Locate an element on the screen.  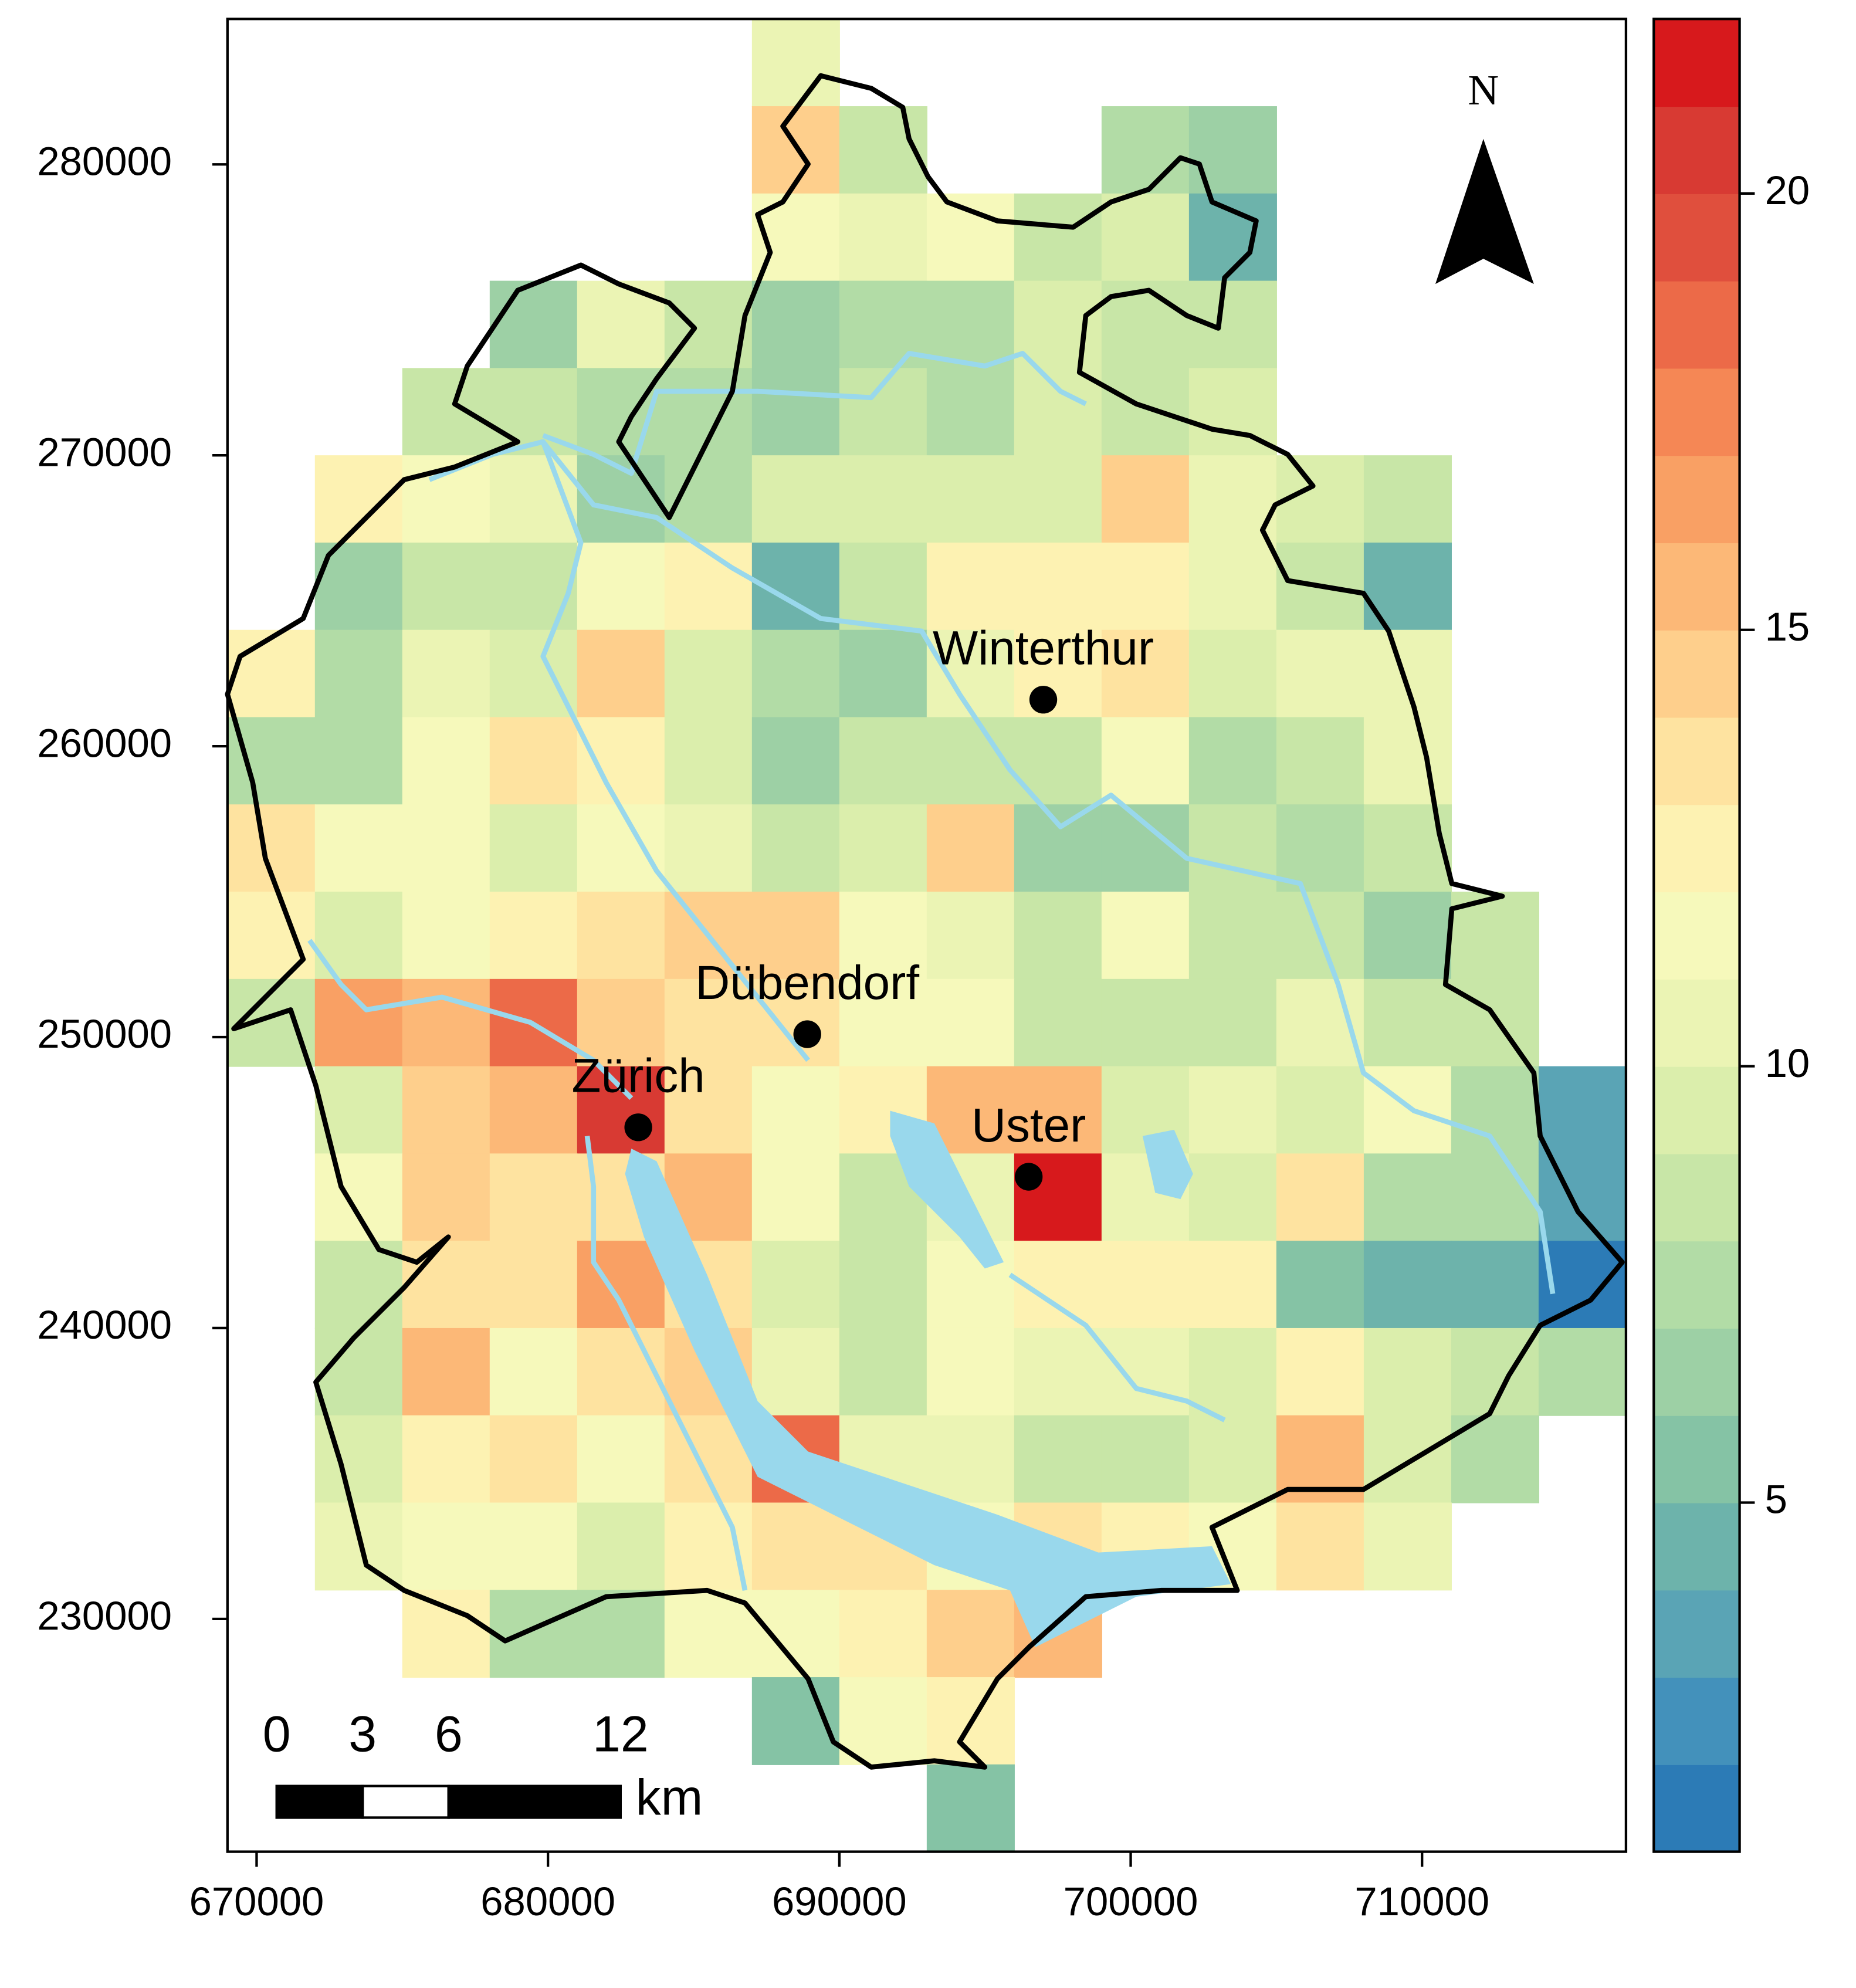
colorbar-tick-label: 10 is located at coordinates (1787, 1063).